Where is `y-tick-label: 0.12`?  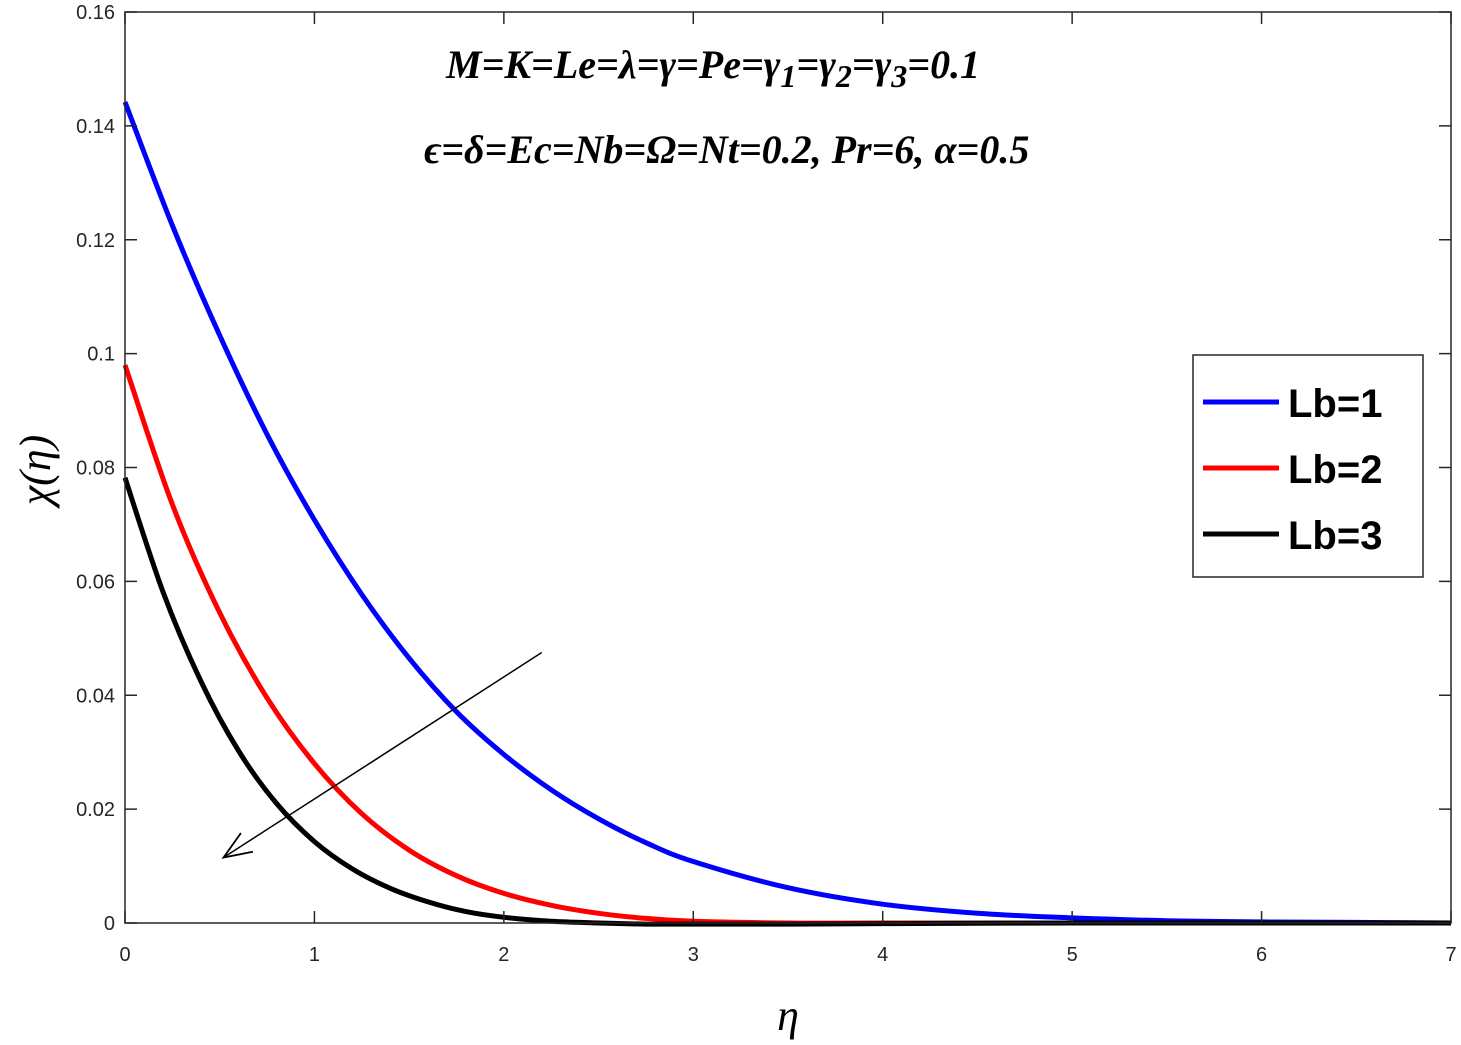 y-tick-label: 0.12 is located at coordinates (95, 241).